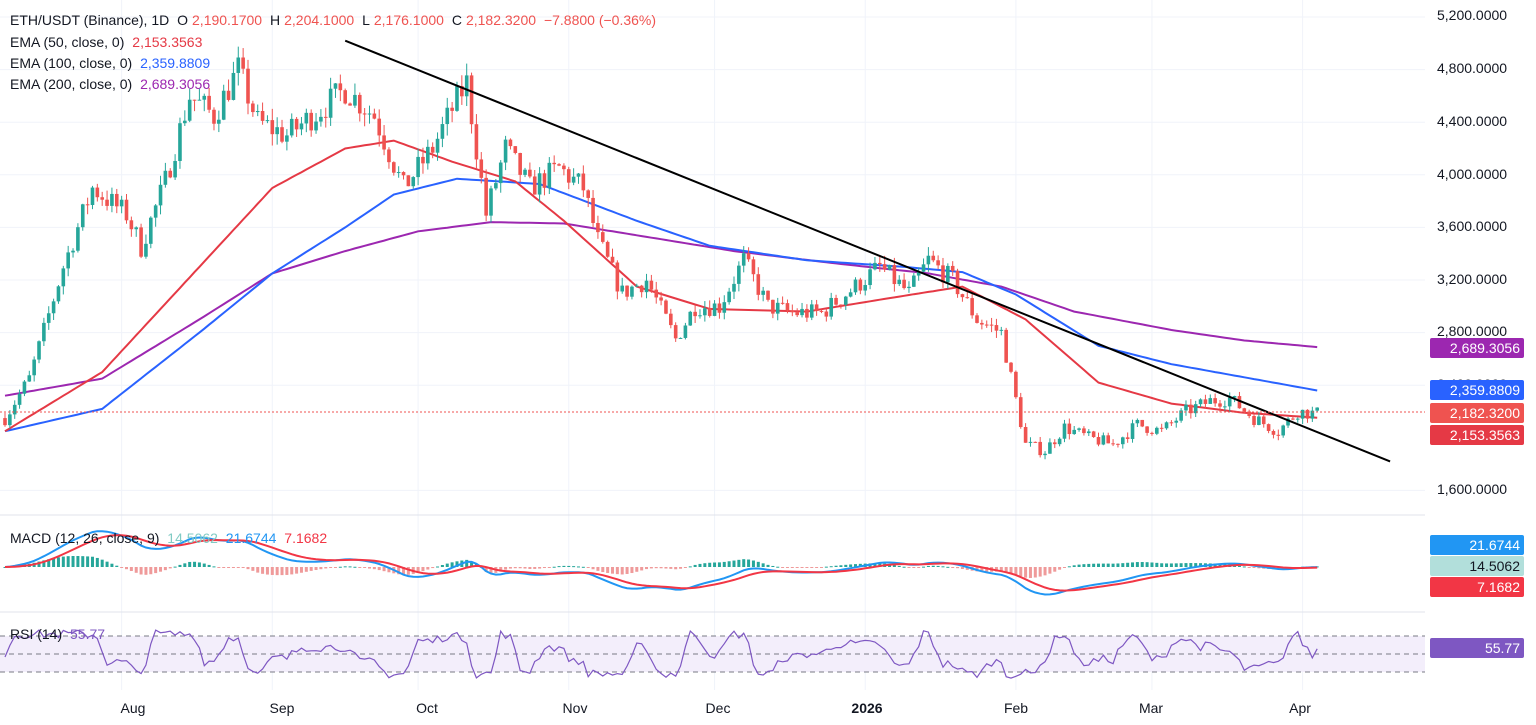 This screenshot has height=725, width=1536. I want to click on macd-value: 21.6744, so click(251, 538).